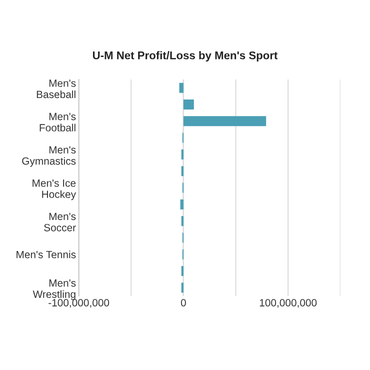 Image resolution: width=370 pixels, height=370 pixels. What do you see at coordinates (185, 56) in the screenshot?
I see `chart-title: U-M Net Profit/Loss by Men's Sport` at bounding box center [185, 56].